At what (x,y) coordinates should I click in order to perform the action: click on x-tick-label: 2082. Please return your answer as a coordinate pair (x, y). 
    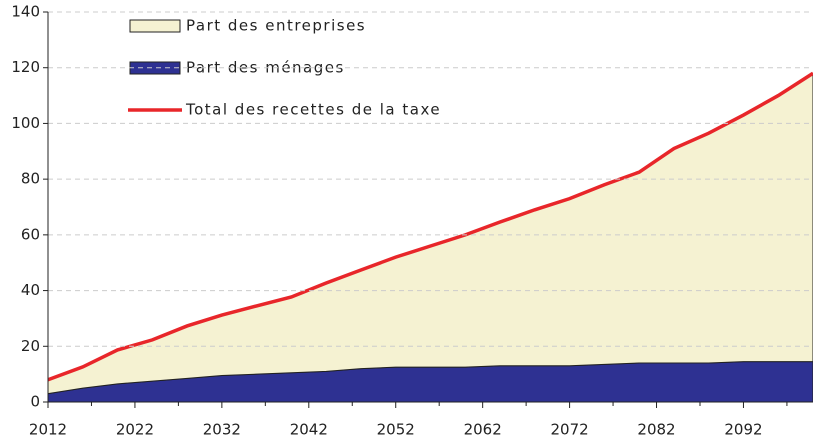
    Looking at the image, I should click on (656, 430).